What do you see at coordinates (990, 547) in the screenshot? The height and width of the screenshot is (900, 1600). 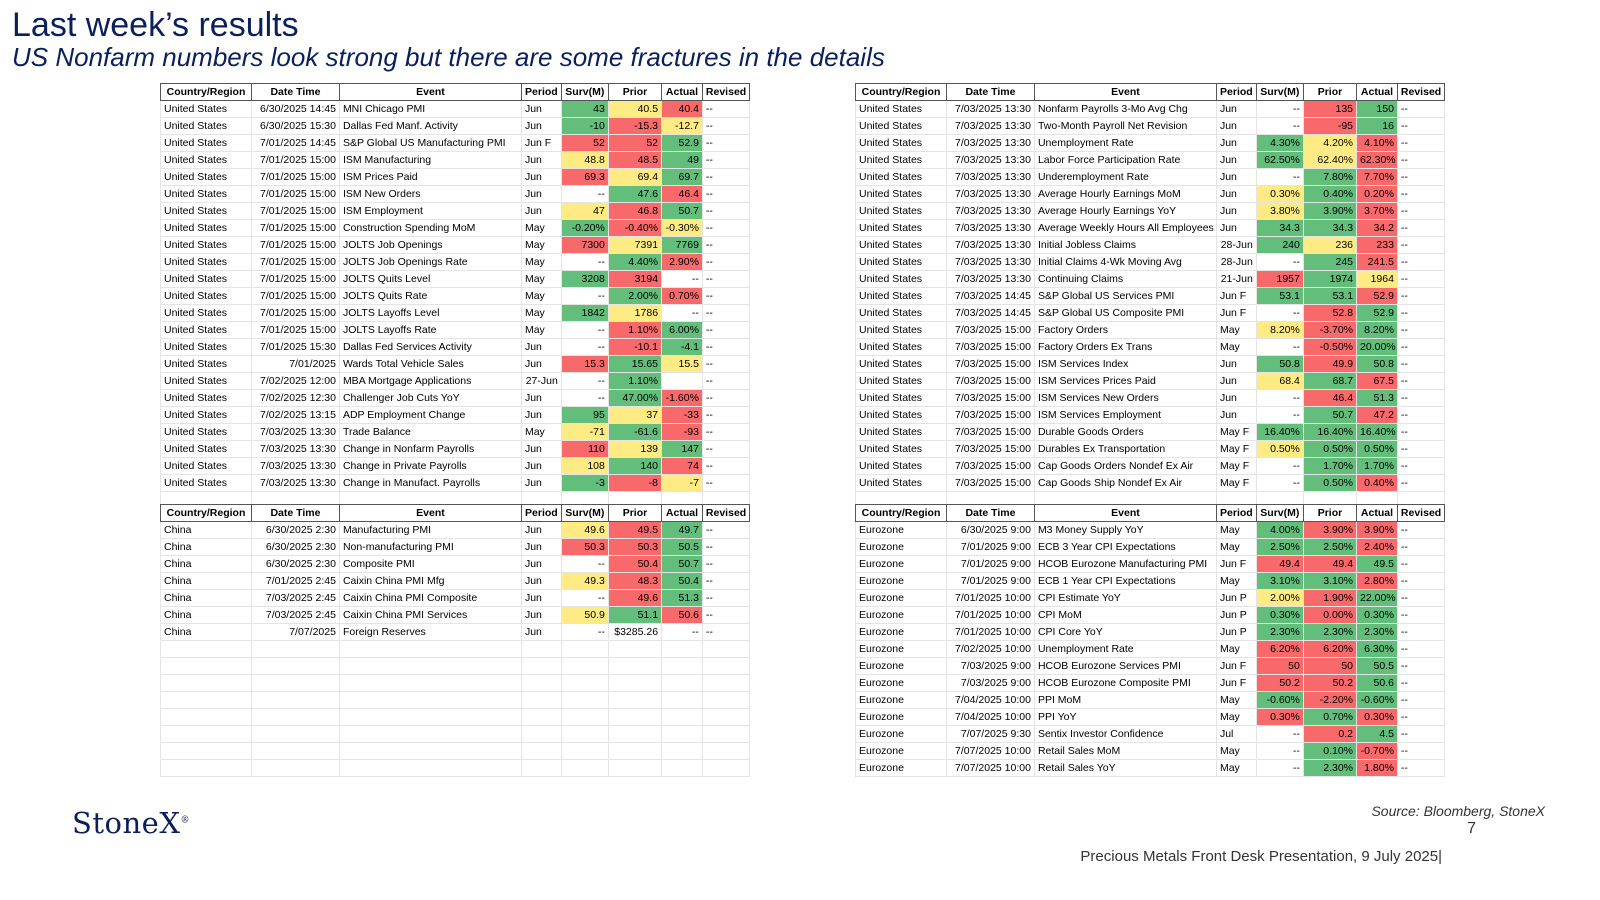 I see `date-time-cell: 7/01/2025 9:00` at bounding box center [990, 547].